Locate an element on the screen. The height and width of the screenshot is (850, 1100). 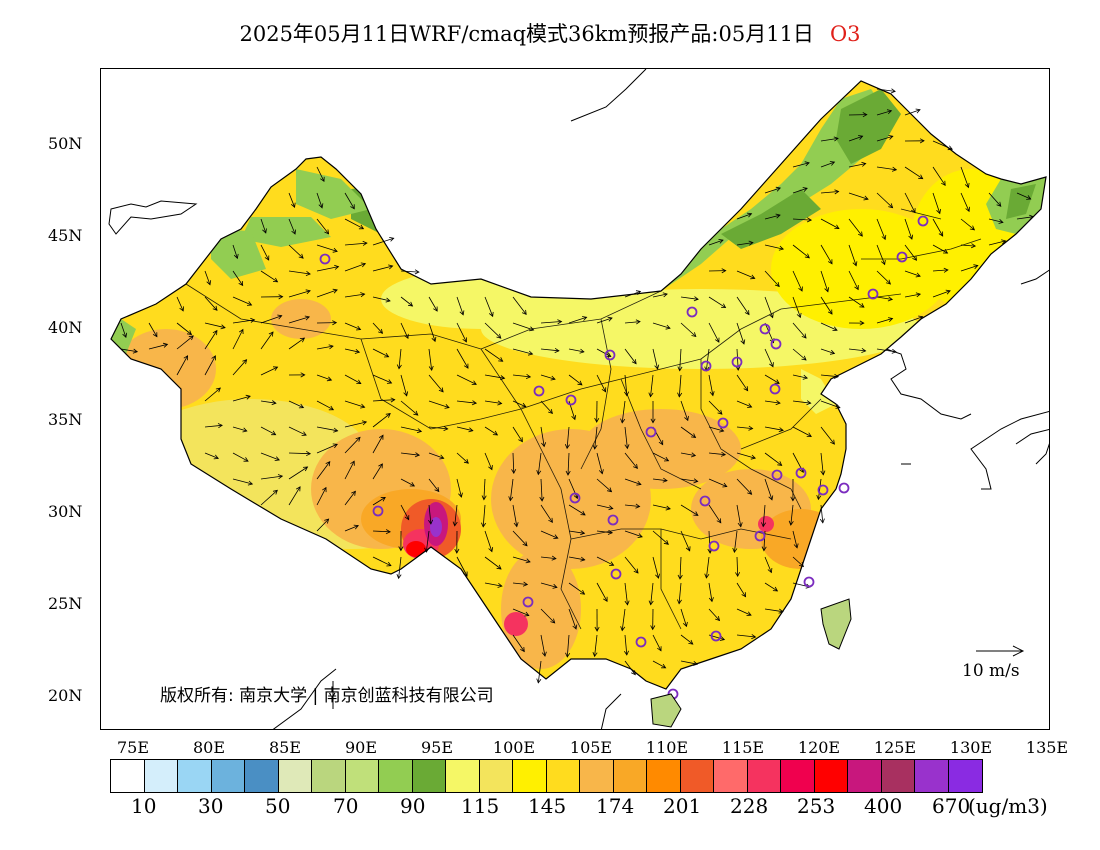
lon-label-75e: 75E is located at coordinates (133, 747).